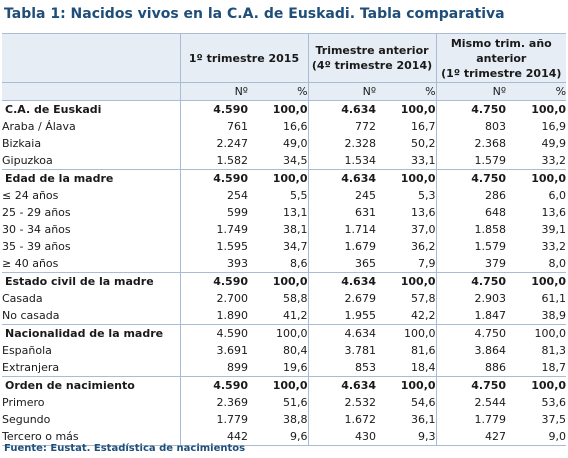 The width and height of the screenshot is (568, 458). Describe the element at coordinates (295, 350) in the screenshot. I see `cell-percent: 80,4` at that location.